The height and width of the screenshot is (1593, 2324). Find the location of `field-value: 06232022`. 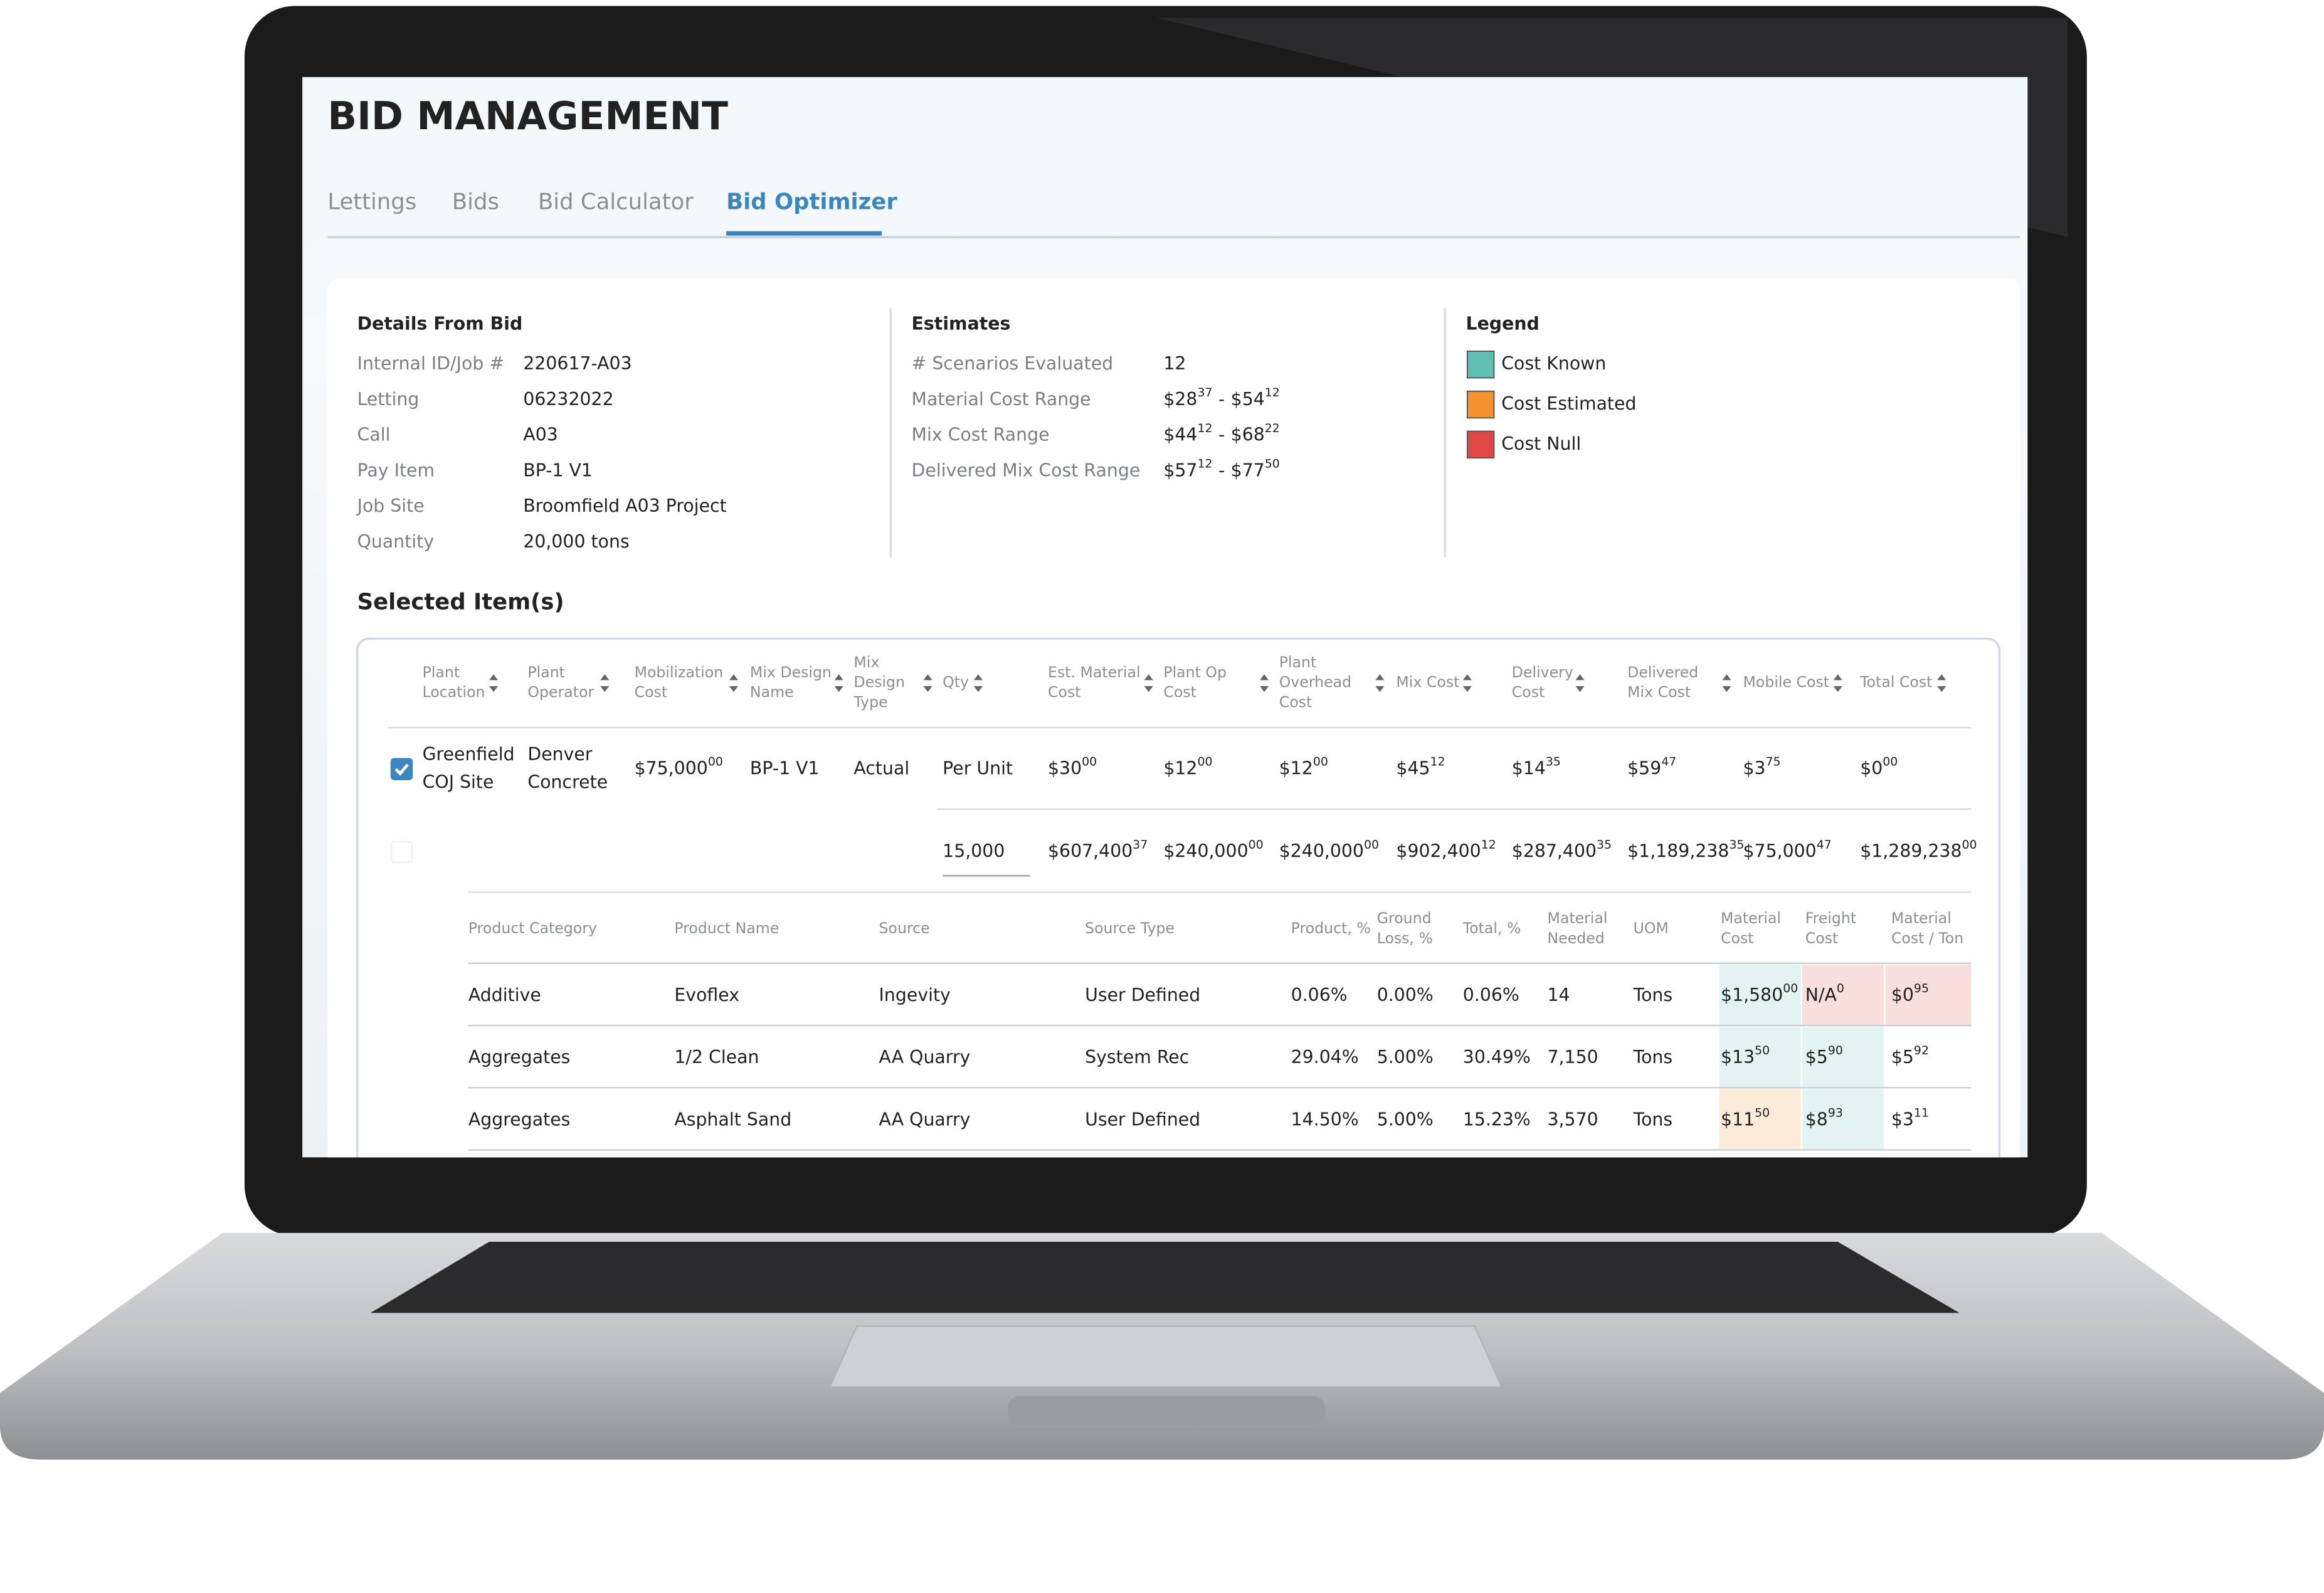

field-value: 06232022 is located at coordinates (568, 399).